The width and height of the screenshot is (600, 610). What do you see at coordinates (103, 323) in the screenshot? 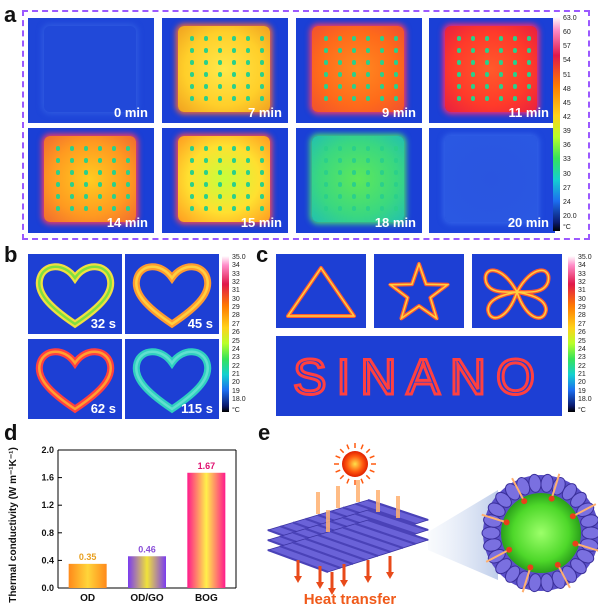
I see `time-label: 32 s` at bounding box center [103, 323].